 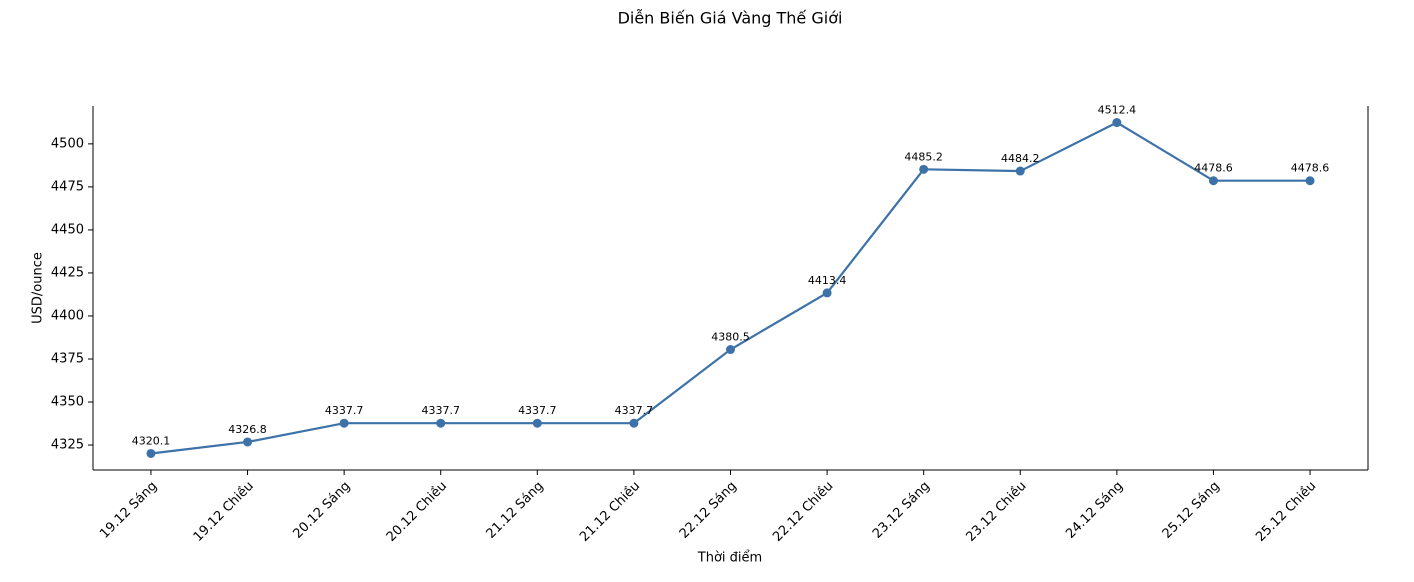 I want to click on x-axis-label: Thời điểm, so click(x=729, y=558).